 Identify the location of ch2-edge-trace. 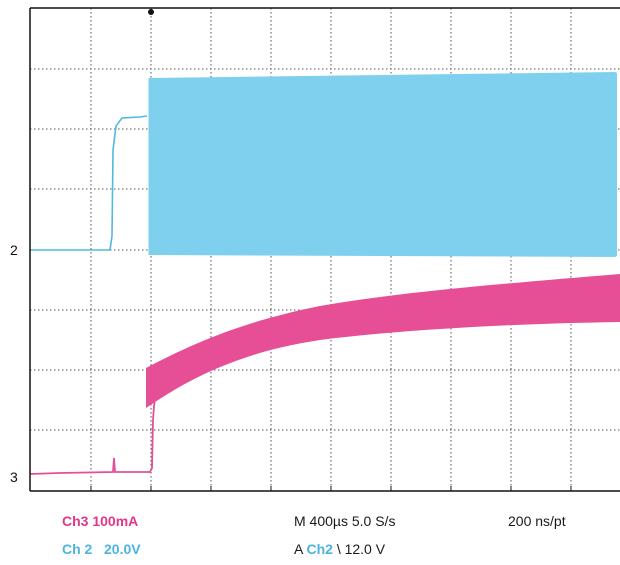
(89, 183).